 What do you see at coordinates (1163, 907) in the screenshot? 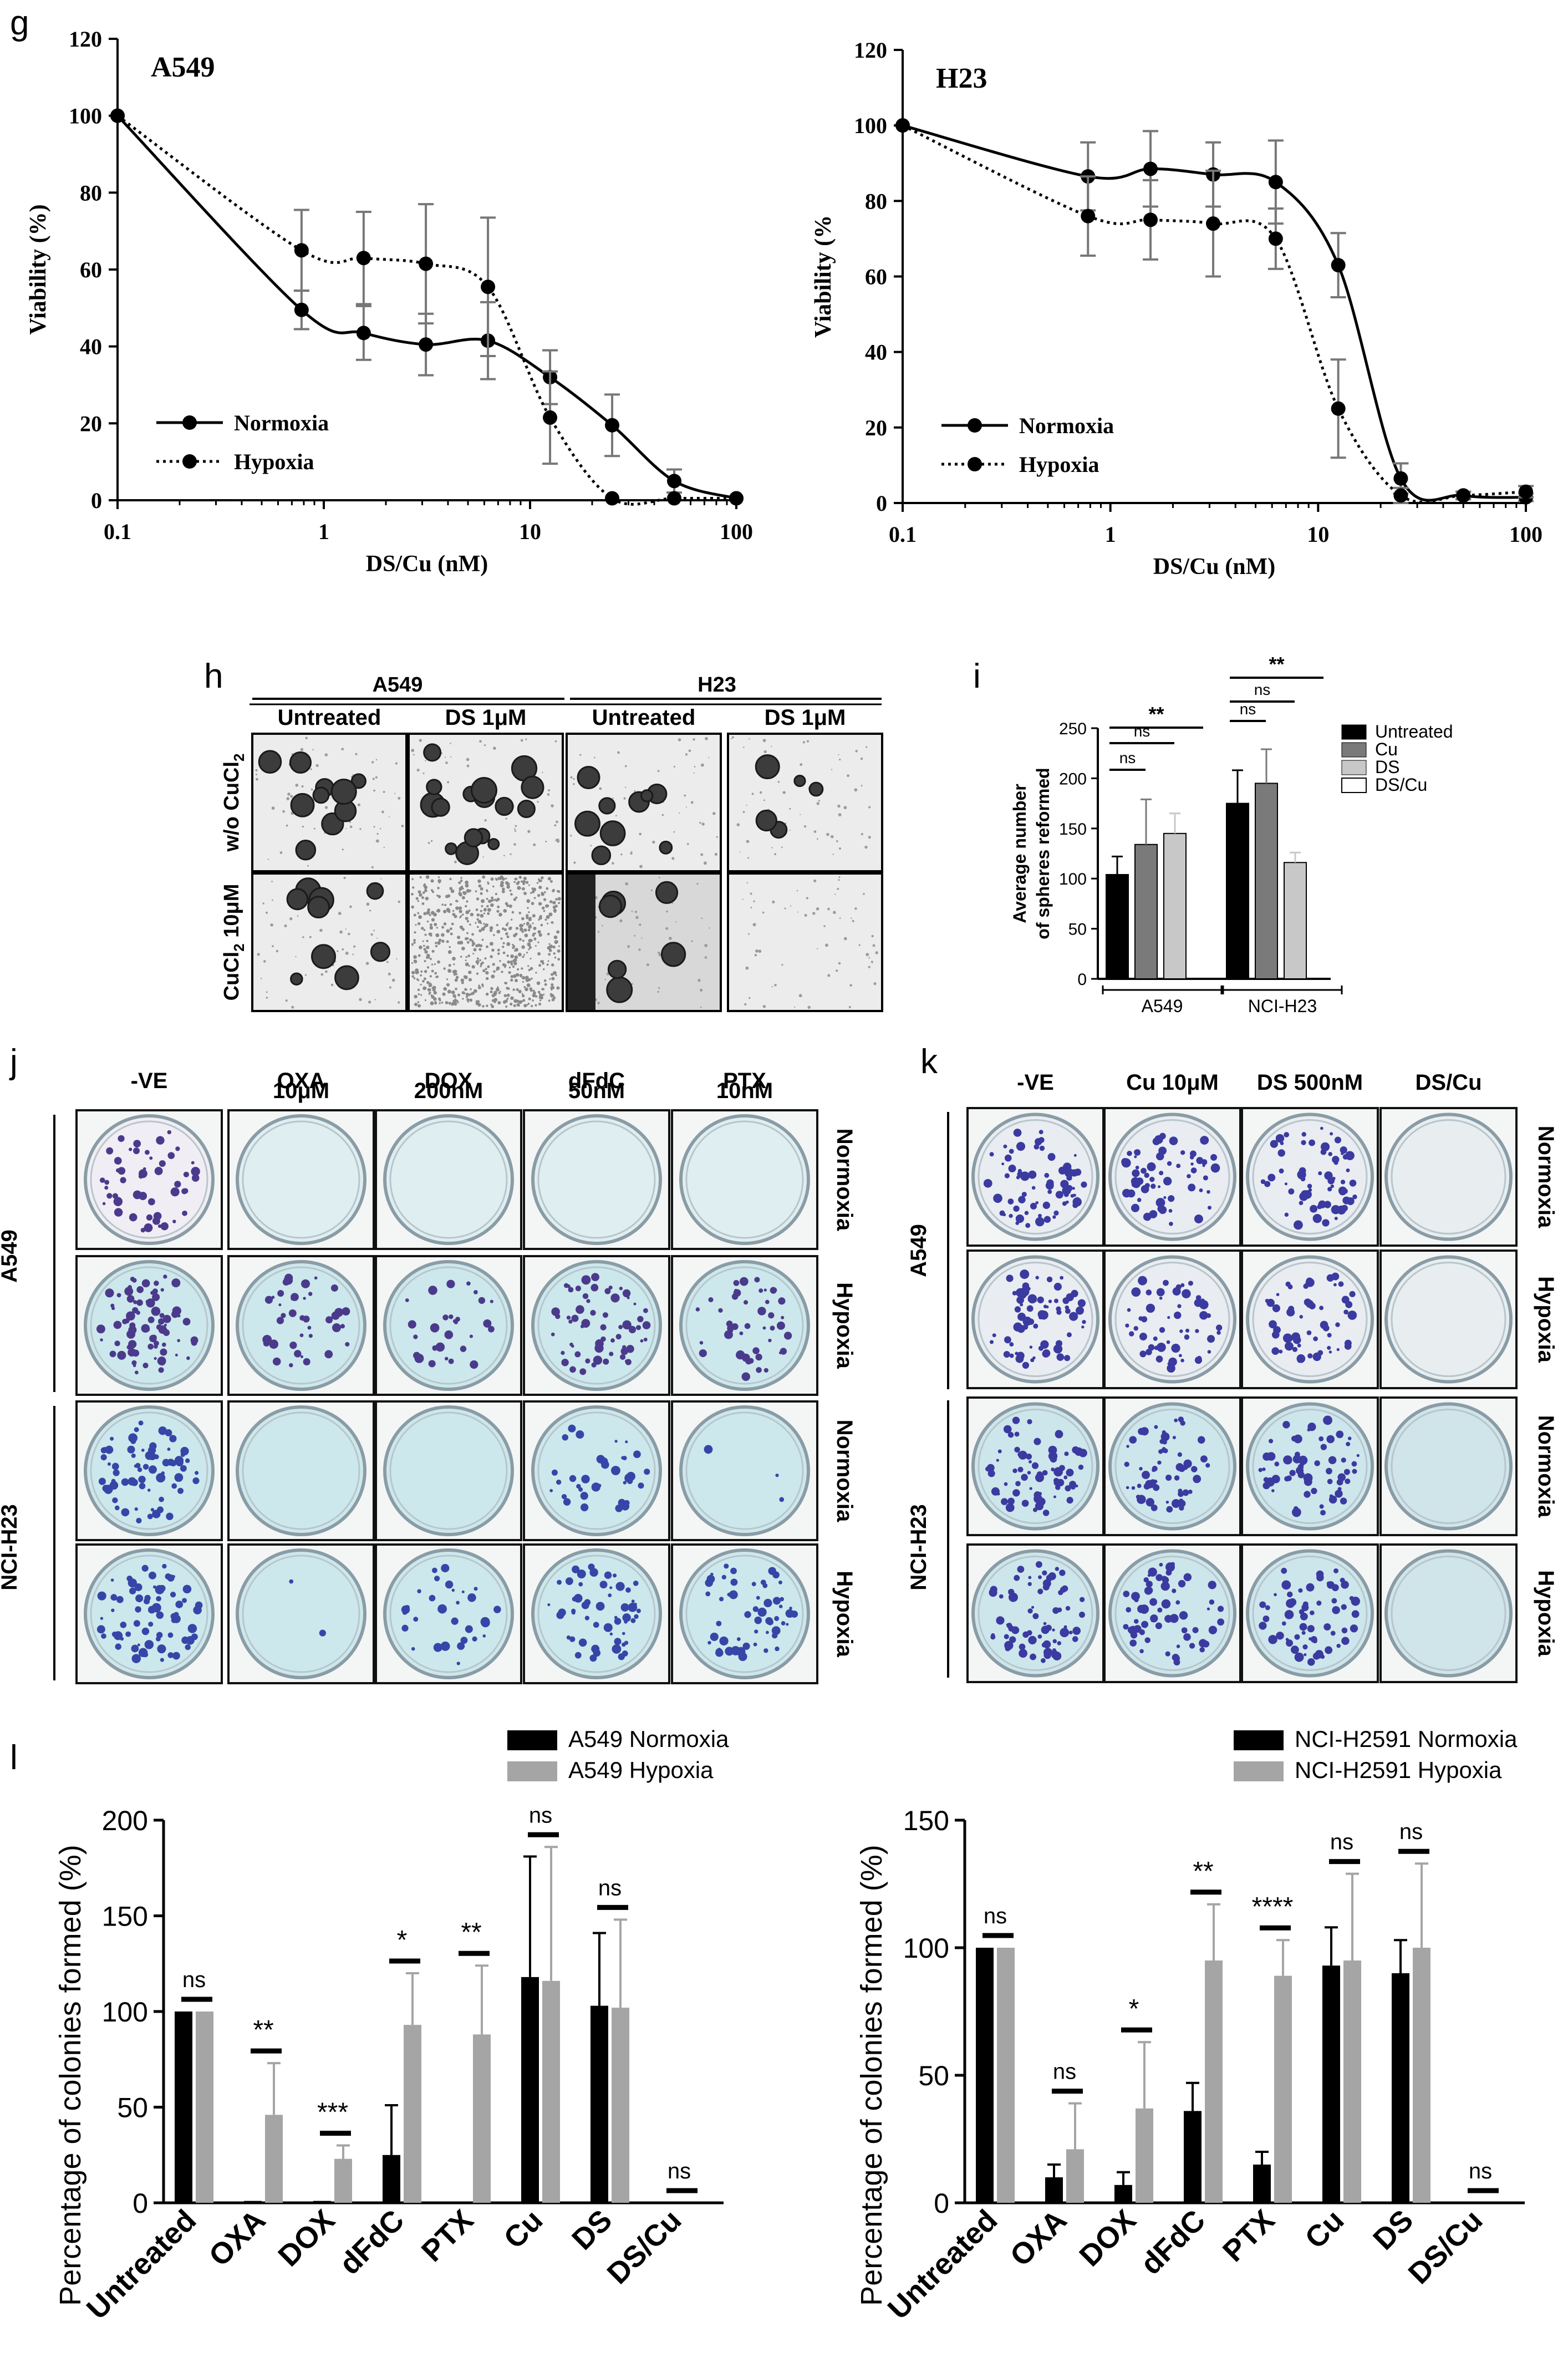
I see `bar-group: A549` at bounding box center [1163, 907].